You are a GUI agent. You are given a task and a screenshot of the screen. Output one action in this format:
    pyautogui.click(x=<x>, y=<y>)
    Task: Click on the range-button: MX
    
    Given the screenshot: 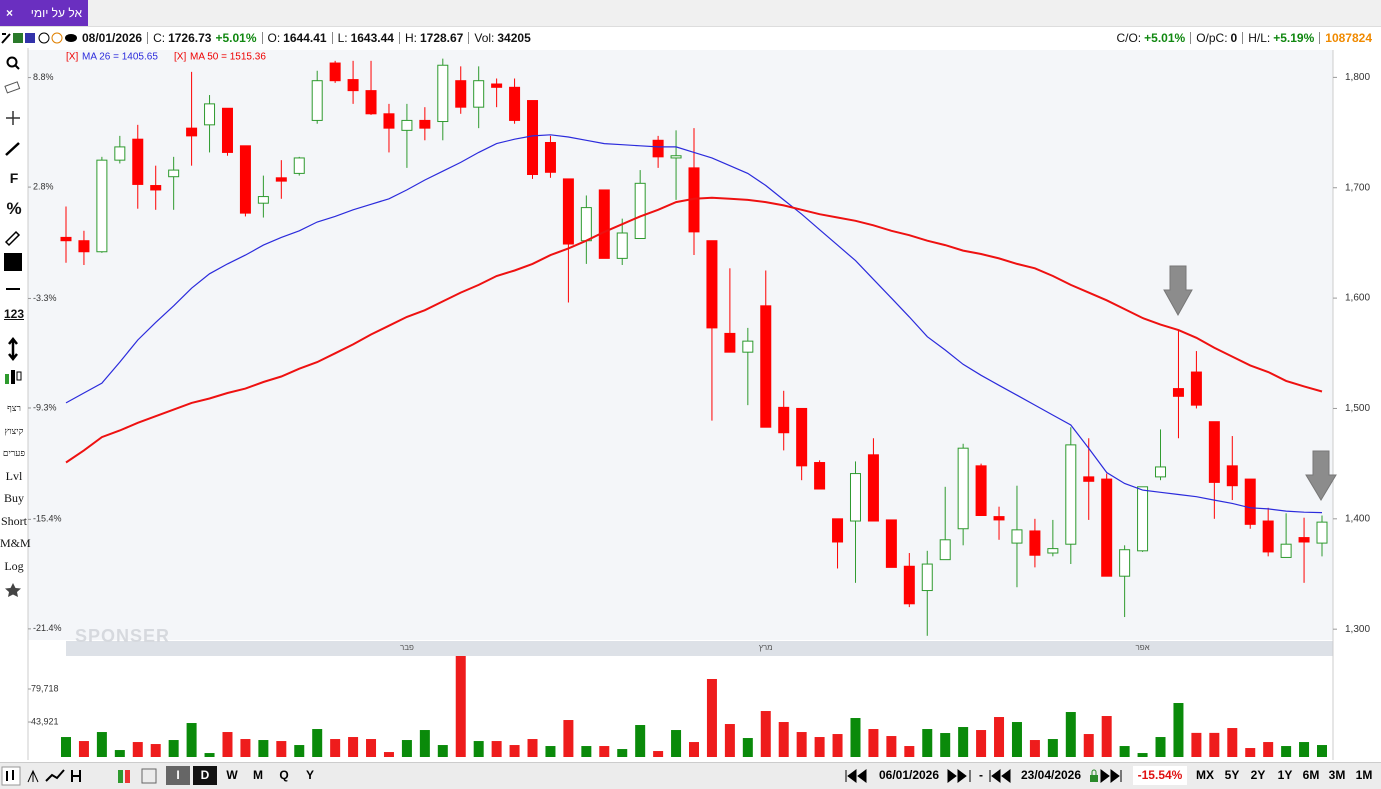 What is the action you would take?
    pyautogui.click(x=1205, y=775)
    